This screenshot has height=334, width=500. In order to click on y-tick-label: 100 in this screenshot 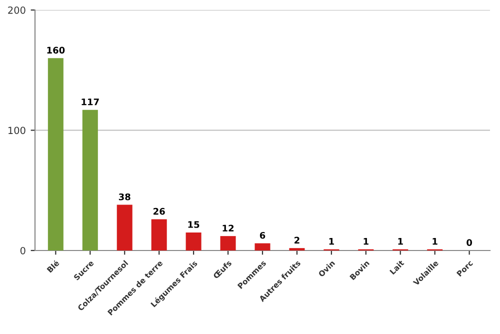, I will do `click(17, 130)`.